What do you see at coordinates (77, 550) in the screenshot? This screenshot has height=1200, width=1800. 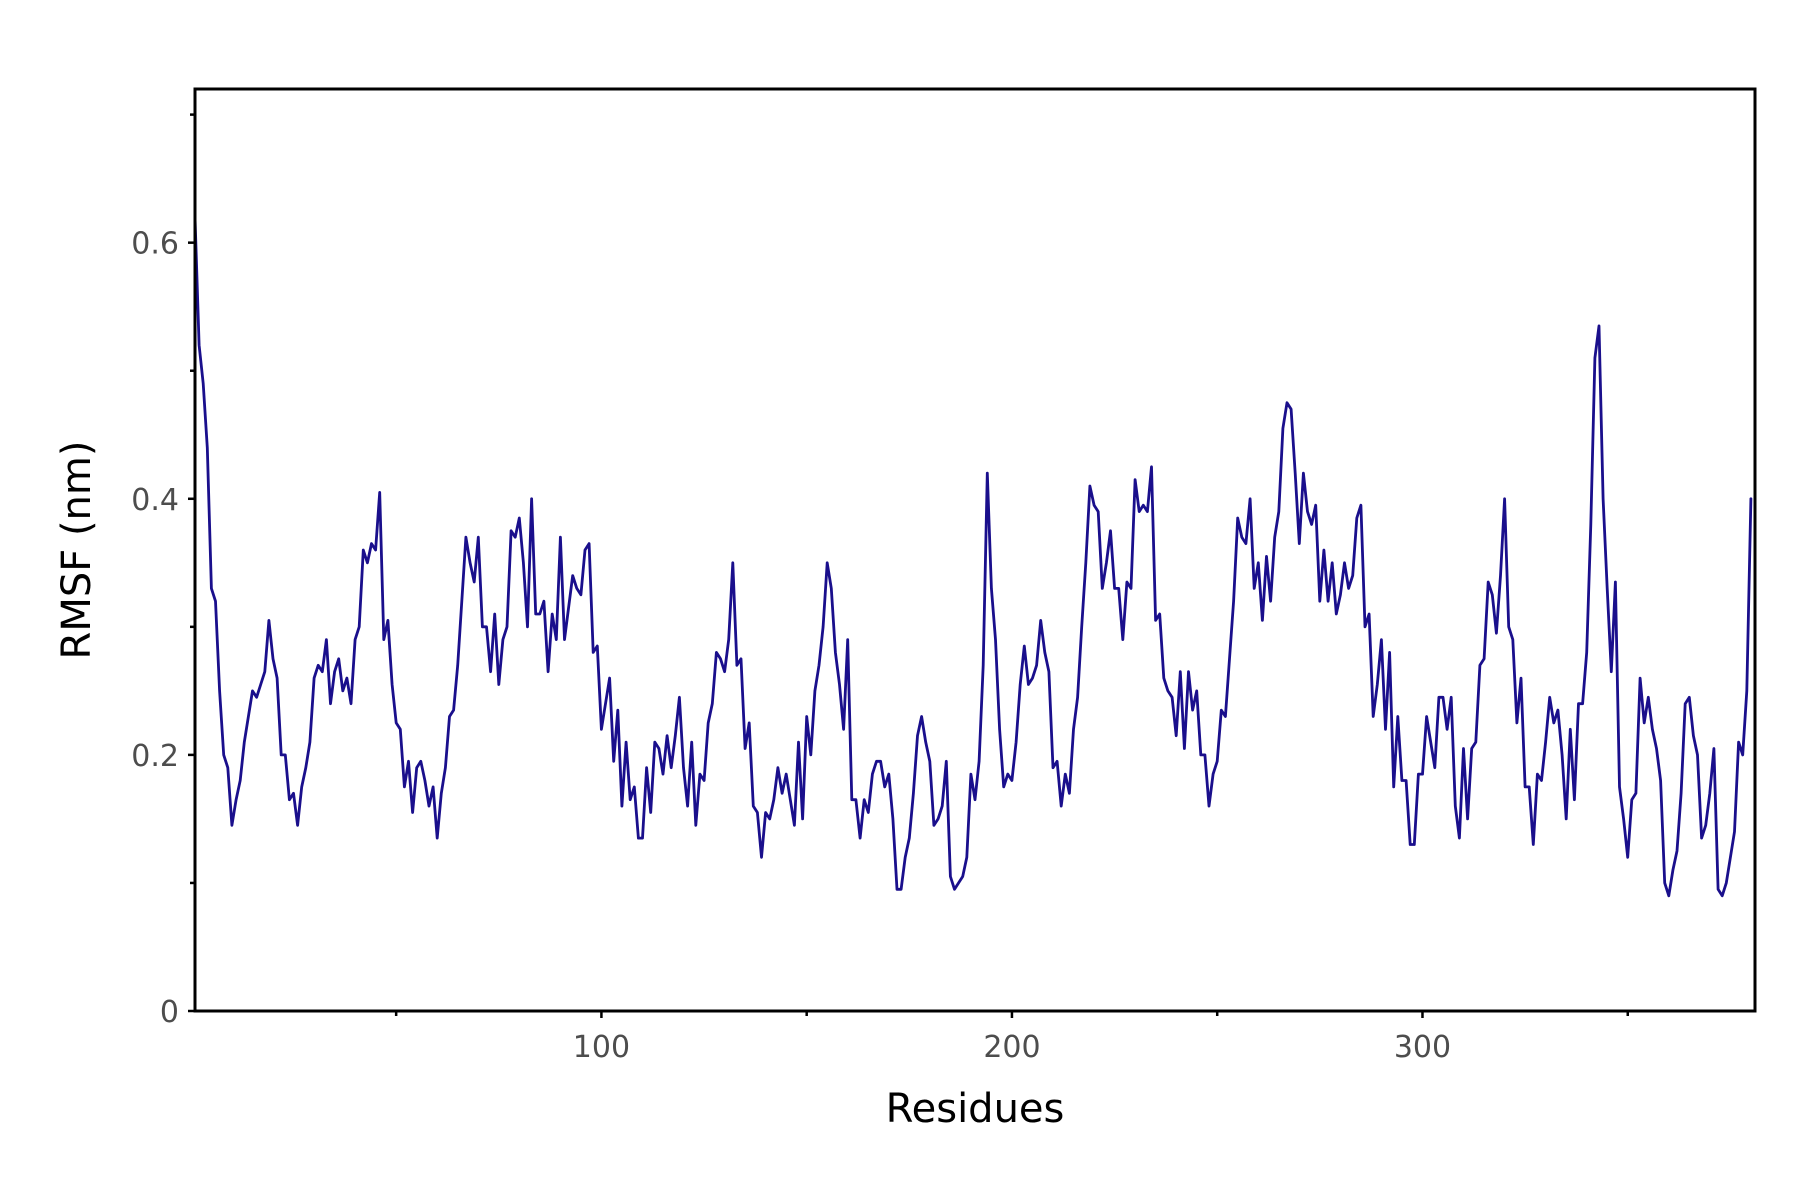 I see `y-axis-title: RMSF (nm)` at bounding box center [77, 550].